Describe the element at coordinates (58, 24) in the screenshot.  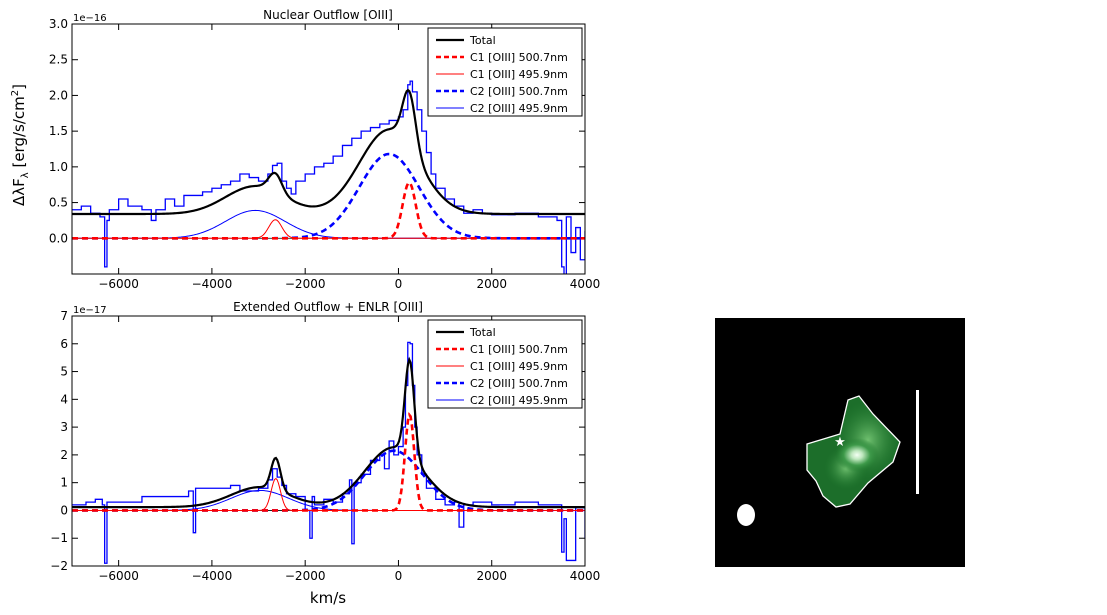
I see `y-tick-label: 3.0` at that location.